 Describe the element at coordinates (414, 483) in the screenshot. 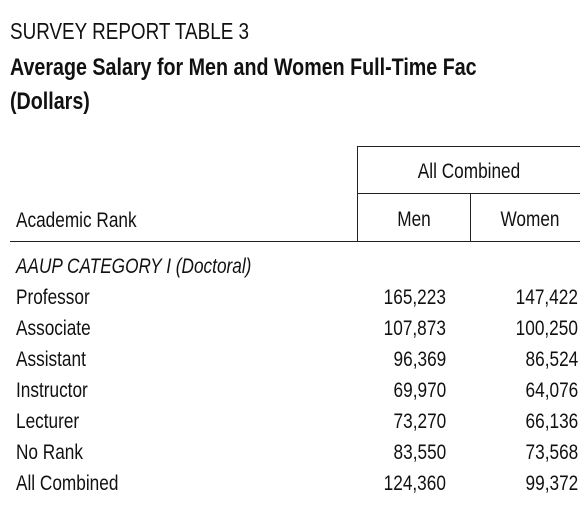

I see `cell: 124,360` at that location.